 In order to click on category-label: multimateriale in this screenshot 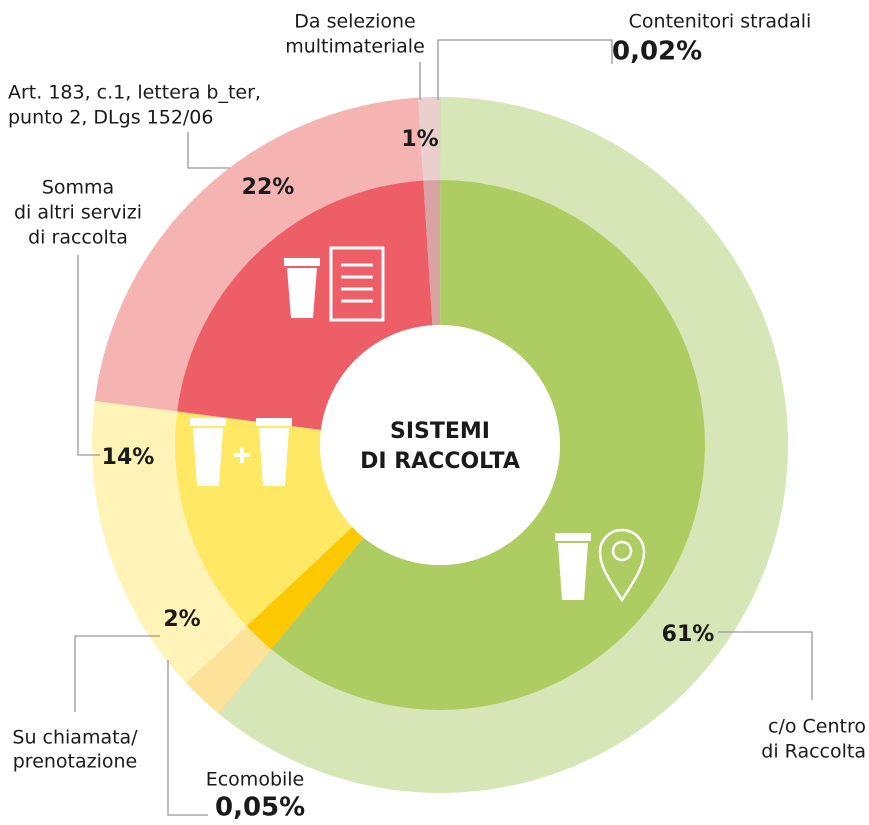, I will do `click(355, 47)`.